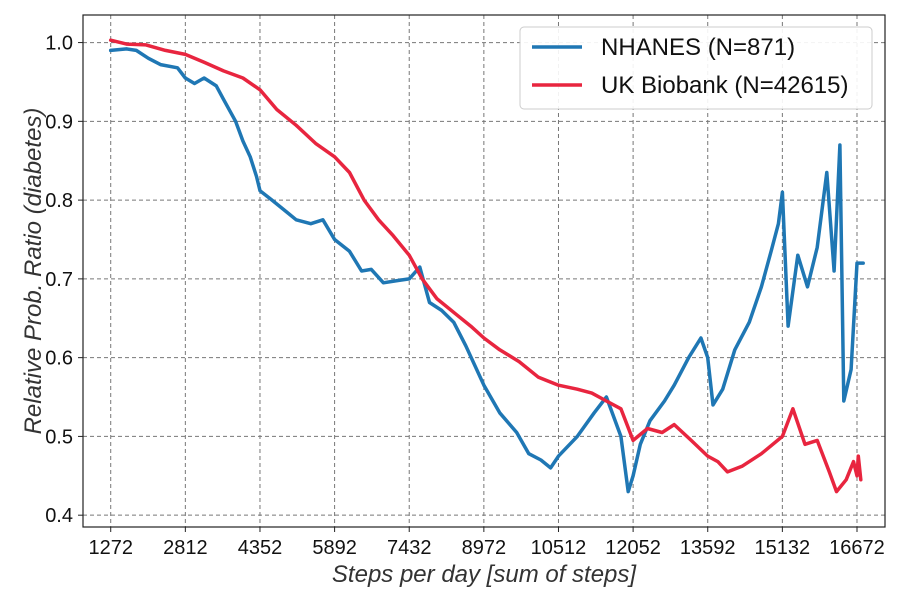  What do you see at coordinates (59, 437) in the screenshot?
I see `y-tick-label: 0.5` at bounding box center [59, 437].